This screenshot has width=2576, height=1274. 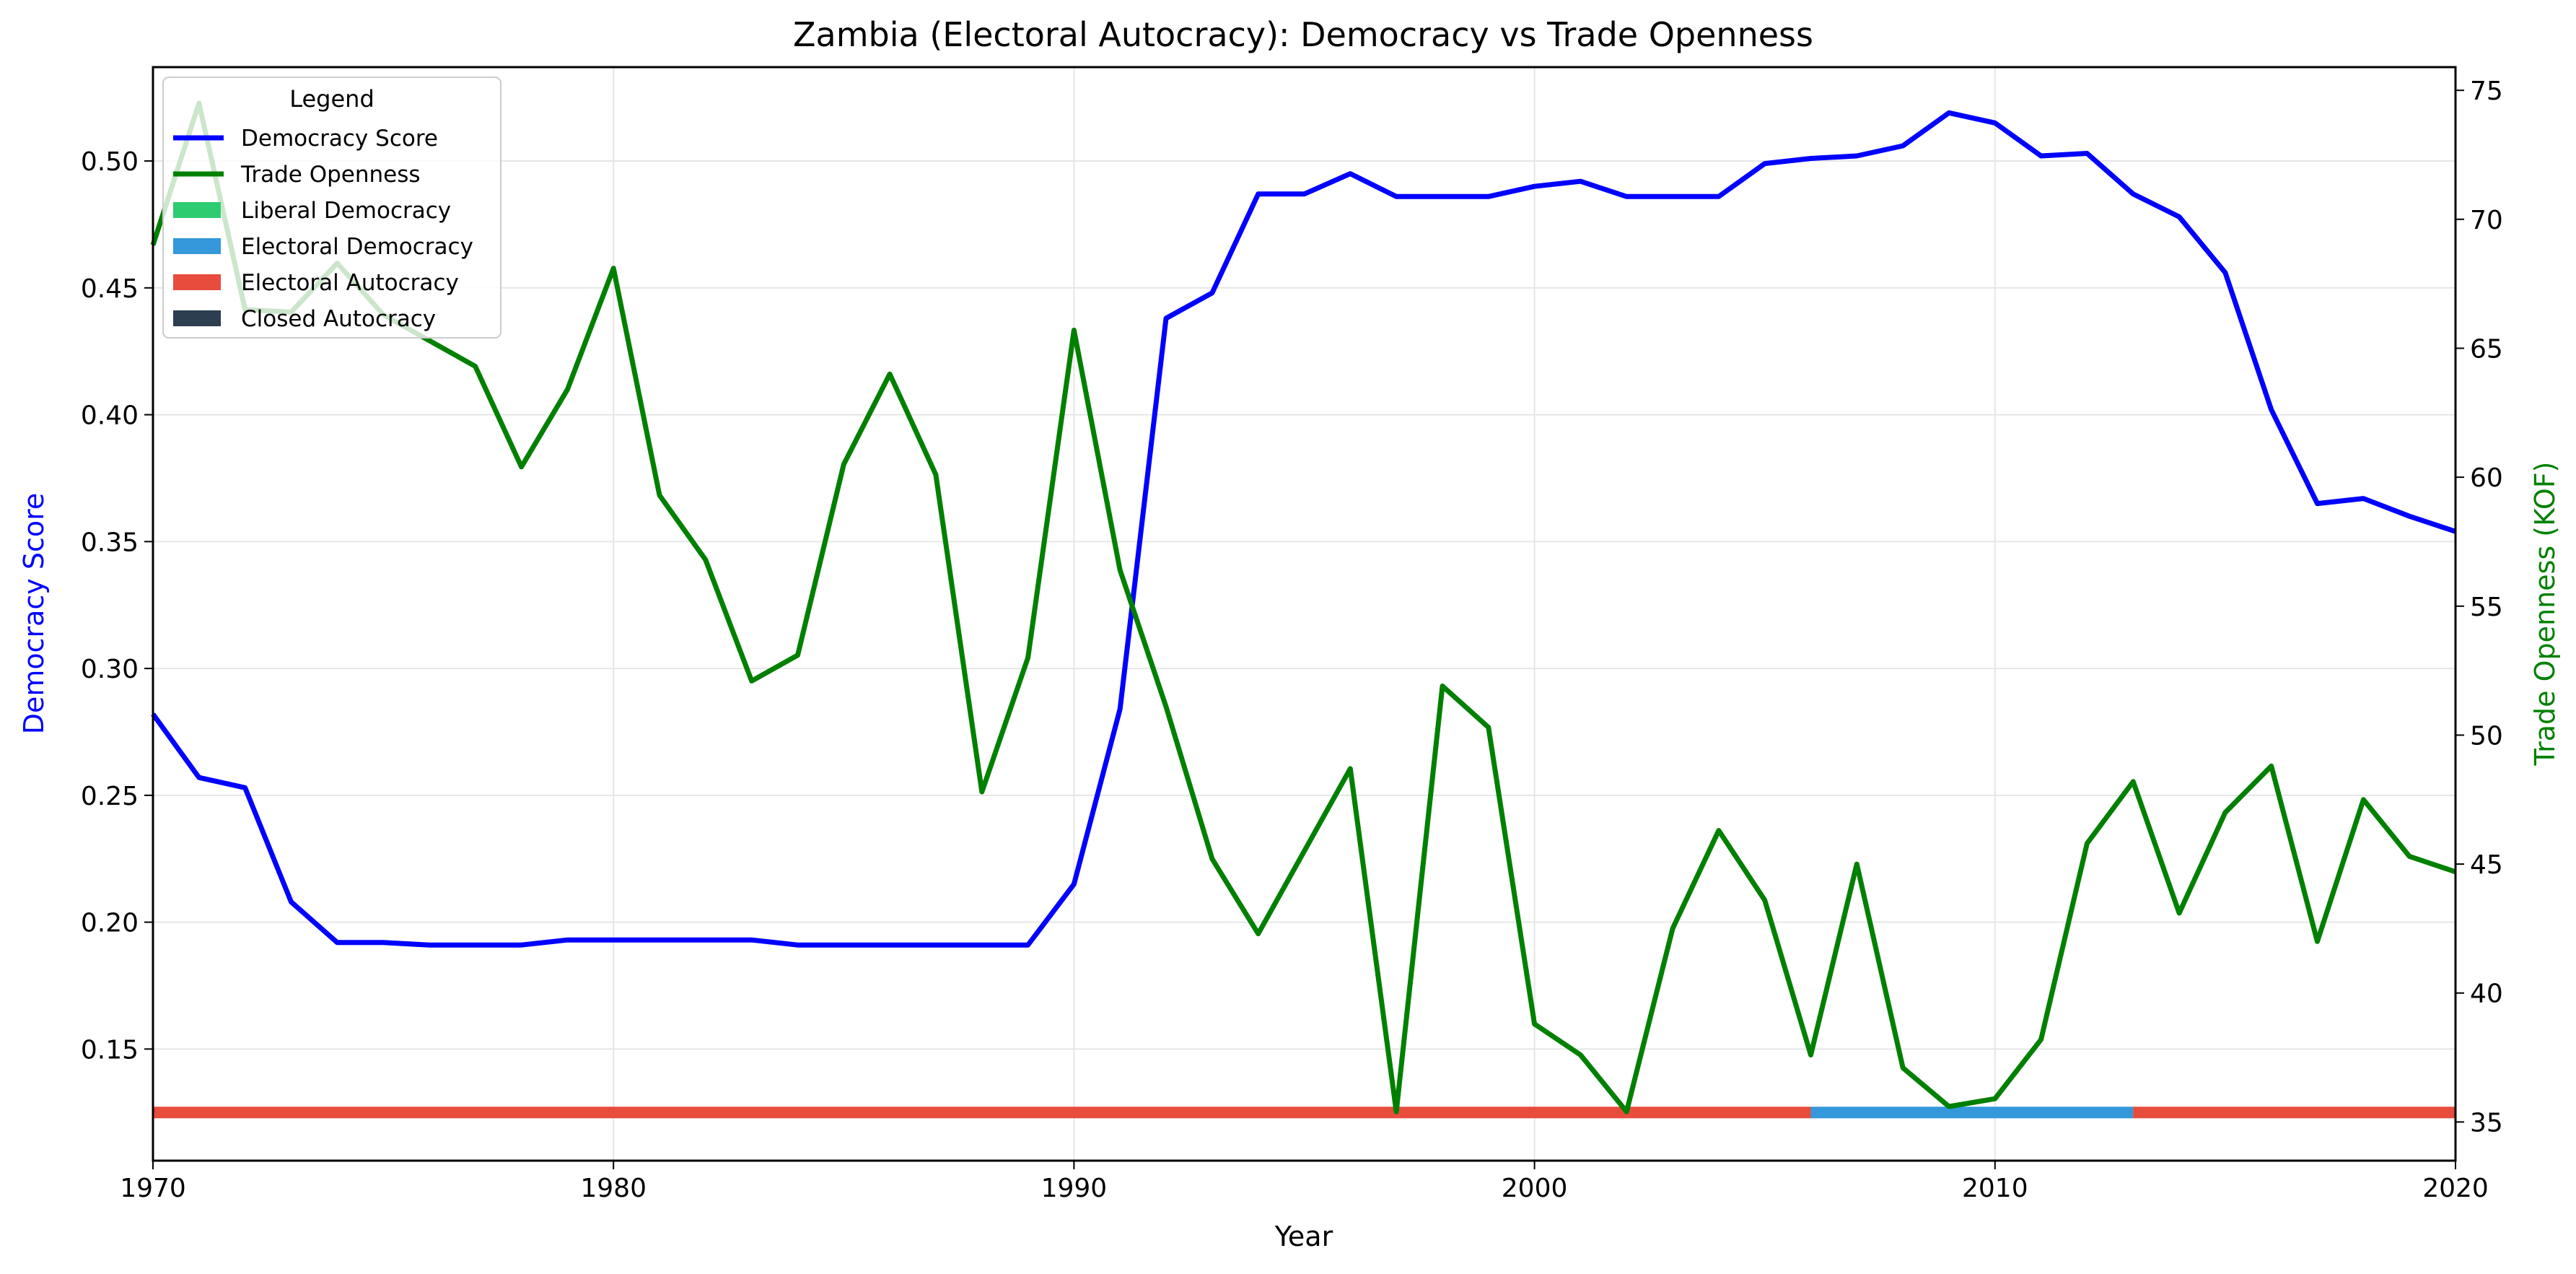 I want to click on y-right-tick-label: 70, so click(x=2486, y=220).